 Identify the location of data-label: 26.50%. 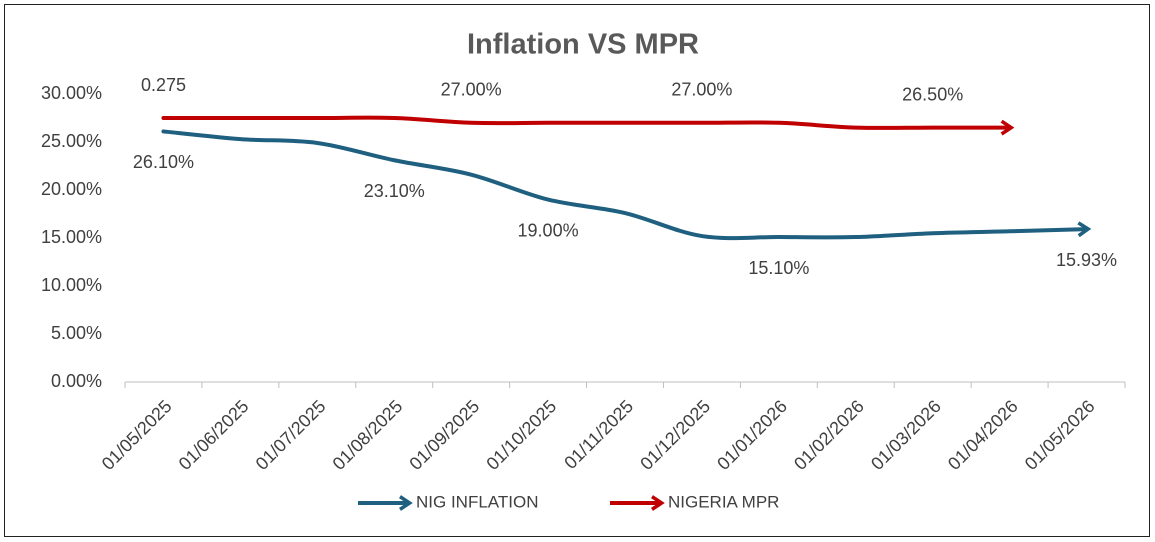
(932, 94).